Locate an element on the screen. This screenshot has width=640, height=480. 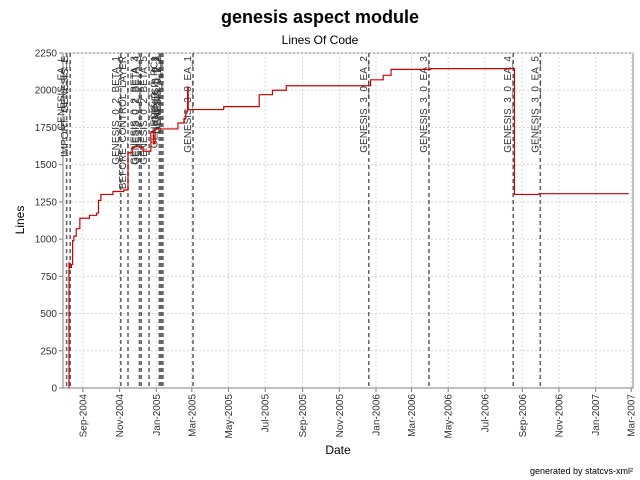
version-marker-label: GENESIS_0_2_BETA_4 is located at coordinates (136, 110).